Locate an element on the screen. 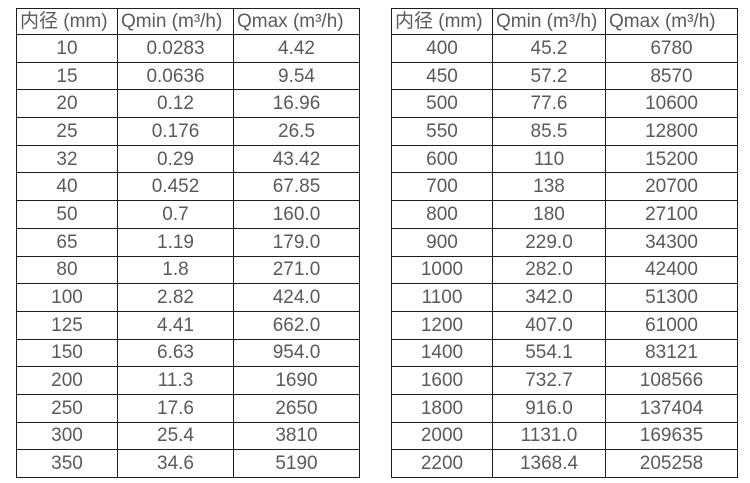 Image resolution: width=750 pixels, height=483 pixels. table-cell: 61000 is located at coordinates (671, 325).